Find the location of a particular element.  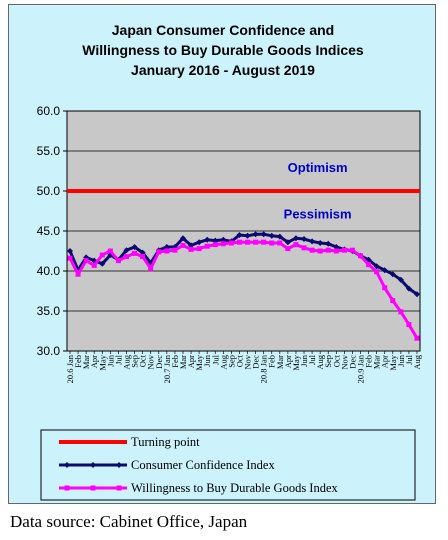

y-tick-labels: 30.0 35.0 40.0 45.0 50.0 55.0 60.0 is located at coordinates (49, 231).